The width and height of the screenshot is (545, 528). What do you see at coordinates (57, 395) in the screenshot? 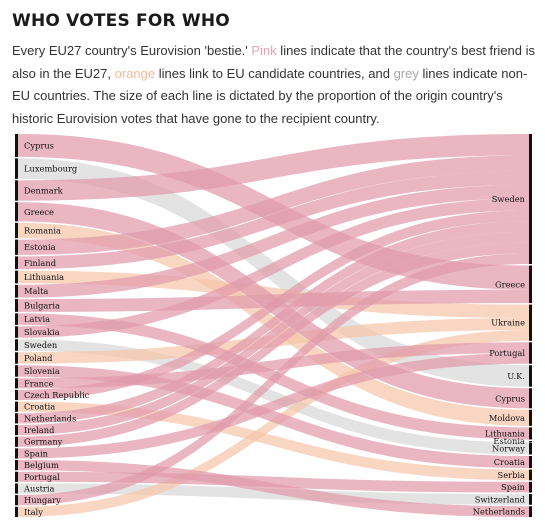
I see `source-label-czech-republic: Czech Republic` at bounding box center [57, 395].